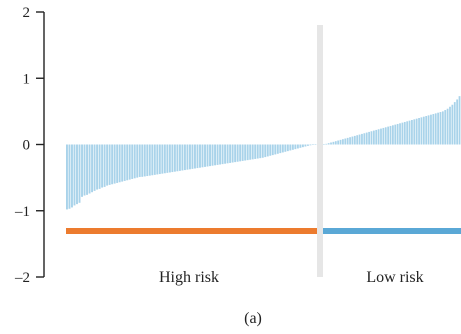 The image size is (461, 334). Describe the element at coordinates (392, 231) in the screenshot. I see `low-risk-group-bar` at that location.